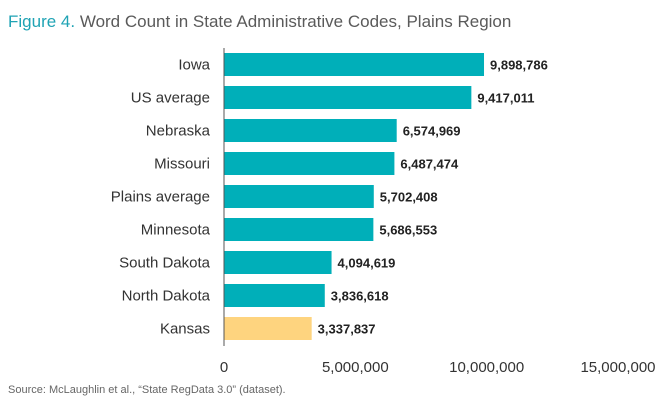 The height and width of the screenshot is (404, 664). I want to click on category-label: US average, so click(170, 98).